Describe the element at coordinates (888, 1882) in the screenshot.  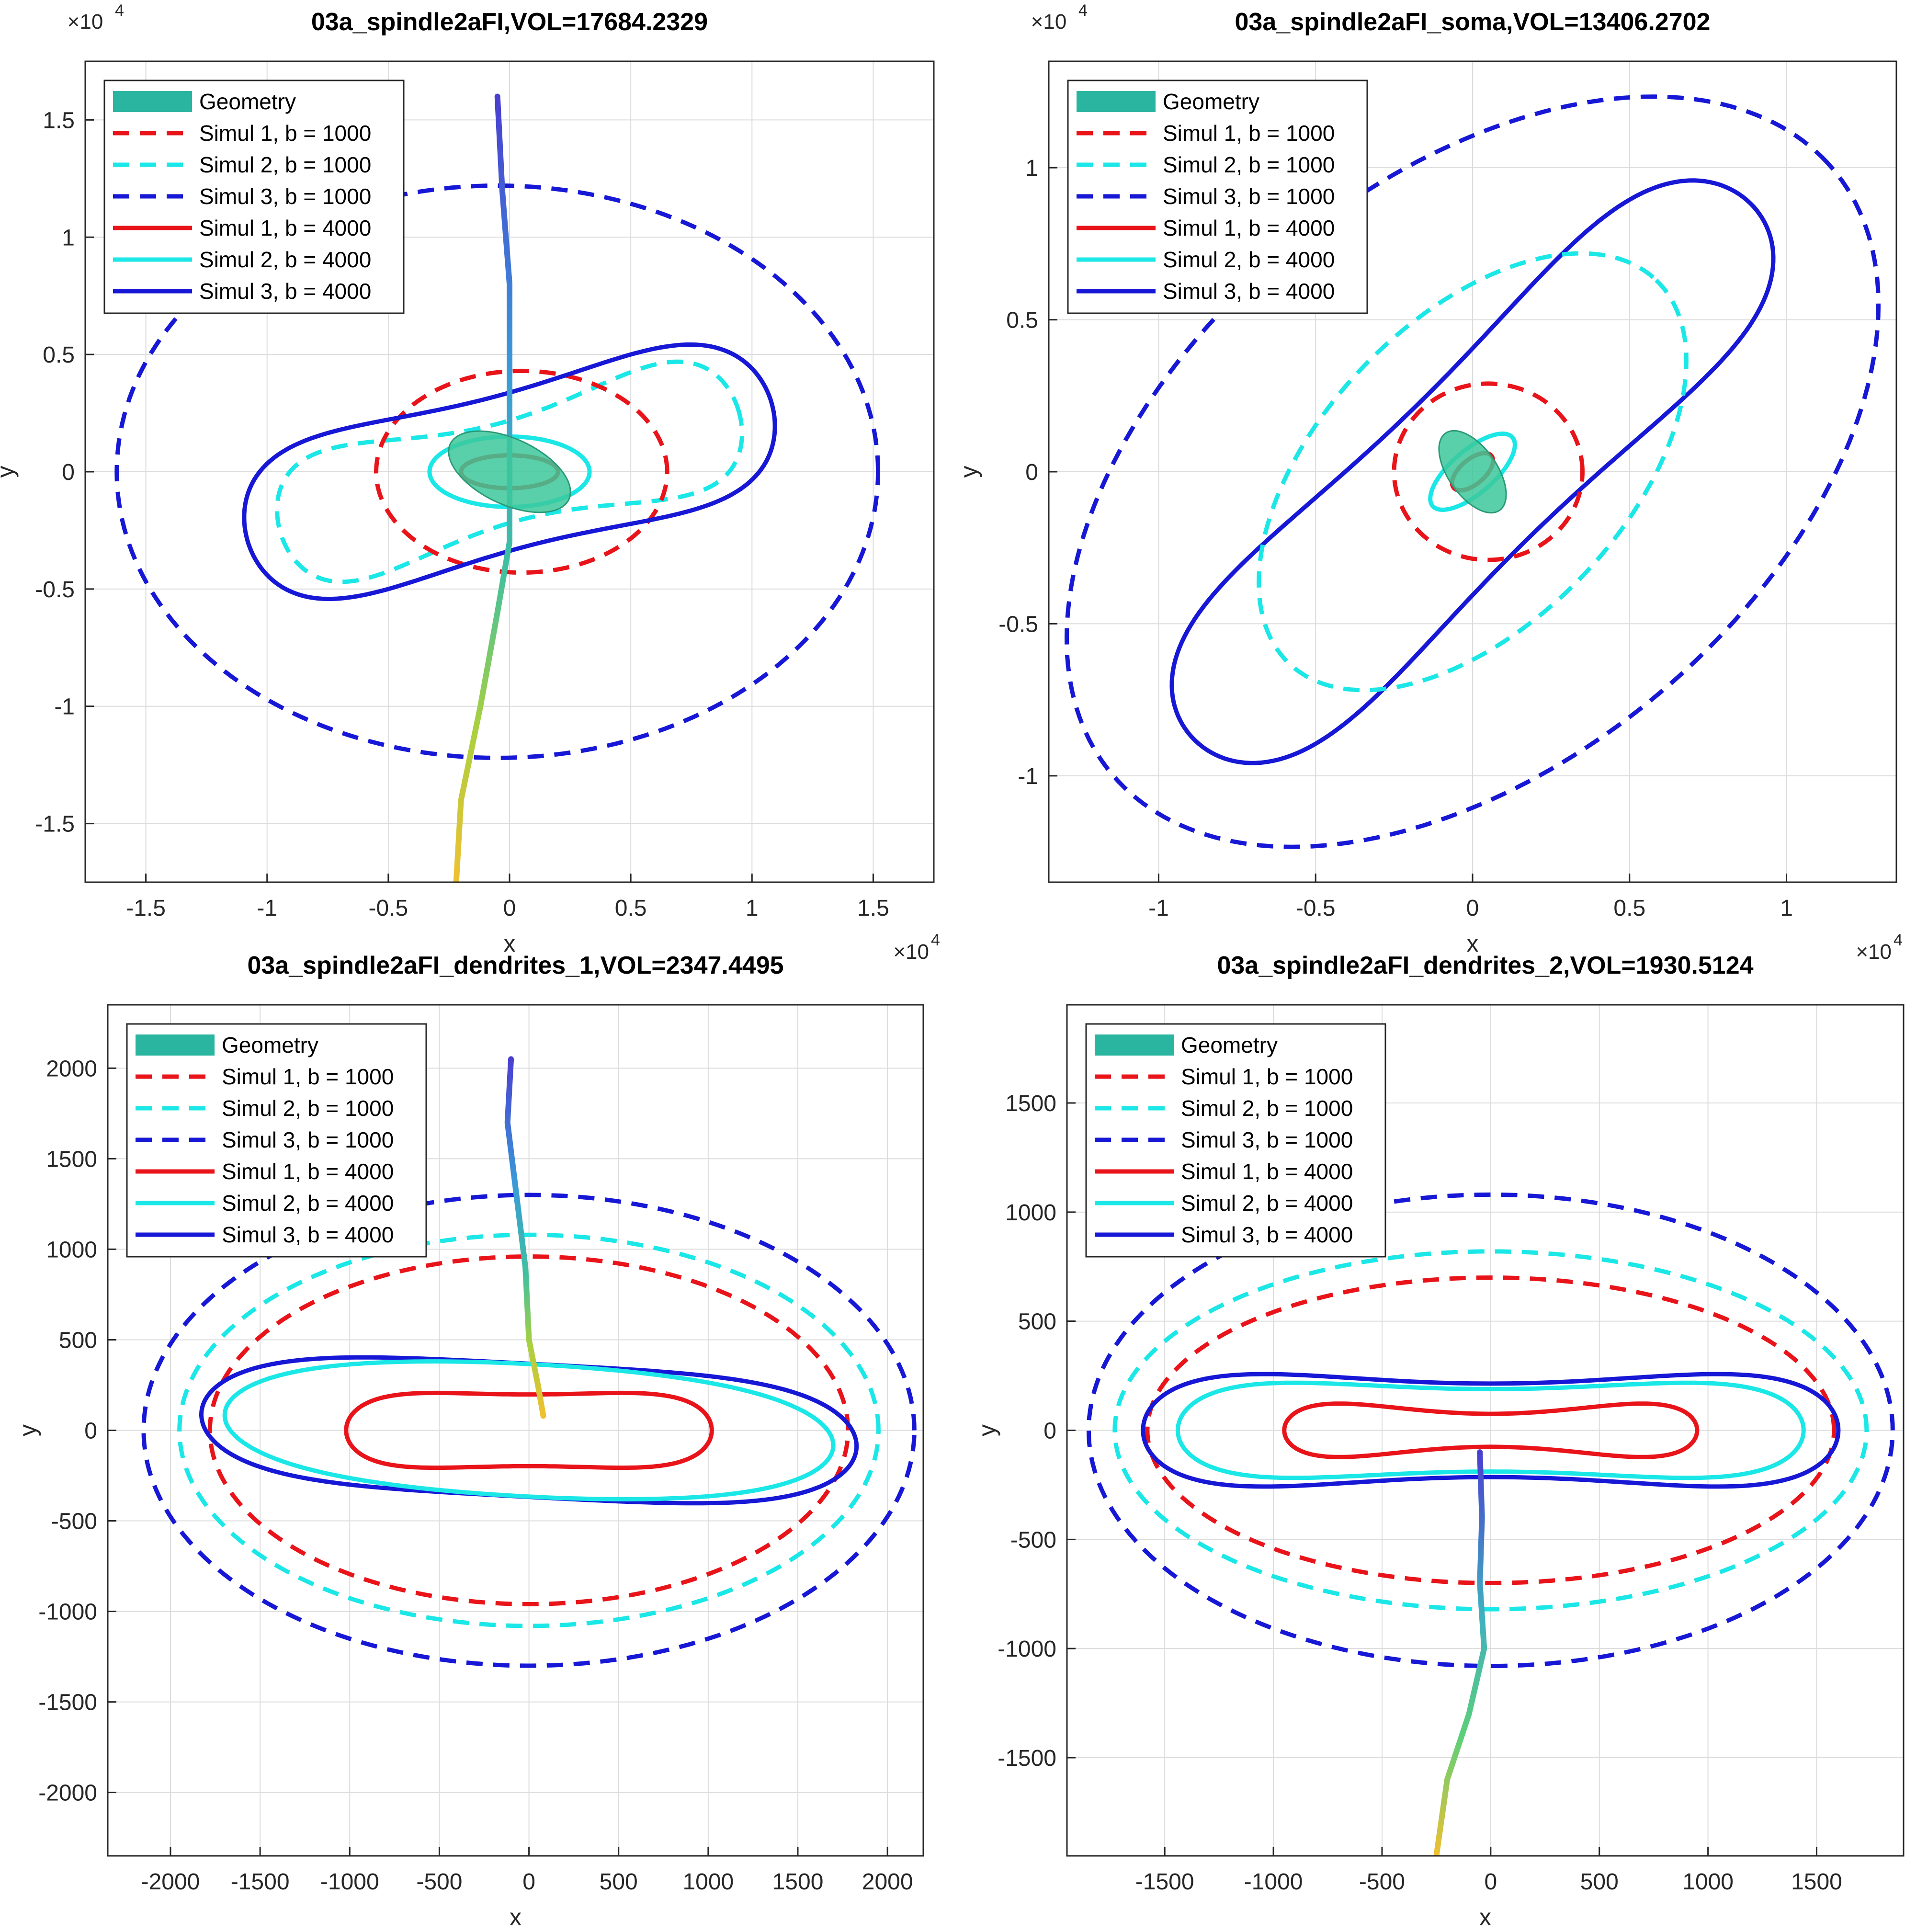
I see `x-tick-label: 2000` at that location.